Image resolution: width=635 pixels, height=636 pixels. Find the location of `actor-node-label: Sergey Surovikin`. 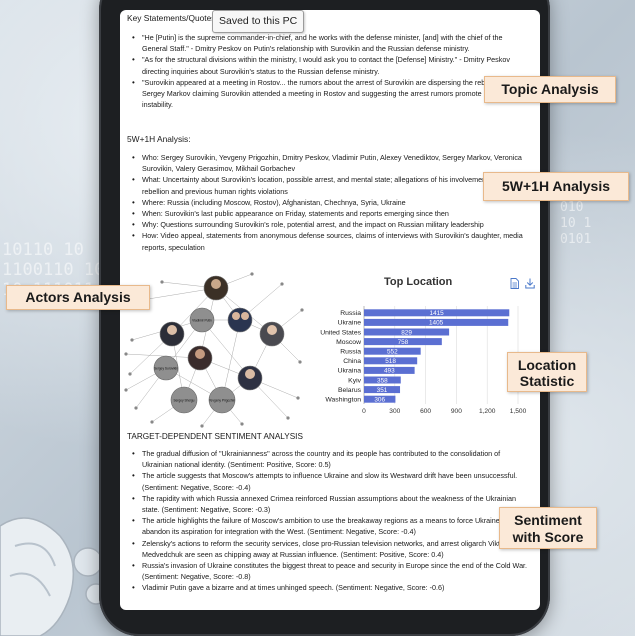

actor-node-label: Sergey Surovikin is located at coordinates (166, 369).